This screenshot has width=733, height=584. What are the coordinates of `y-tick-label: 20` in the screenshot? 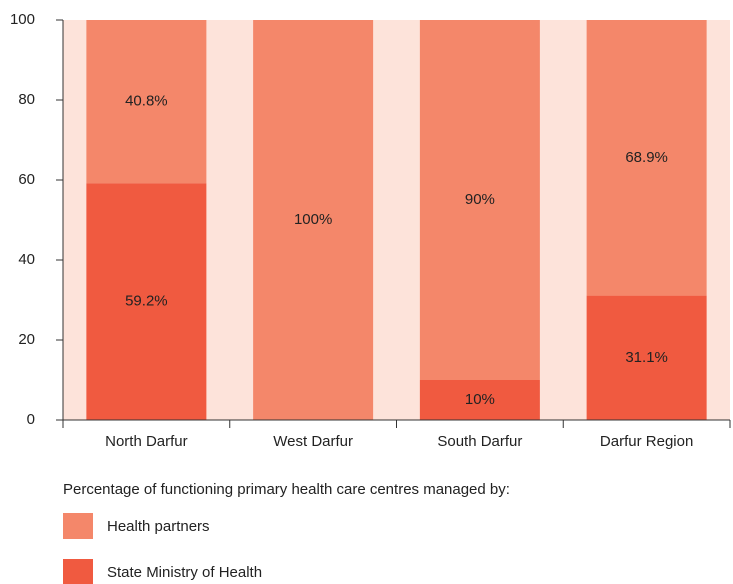 It's located at (26, 339).